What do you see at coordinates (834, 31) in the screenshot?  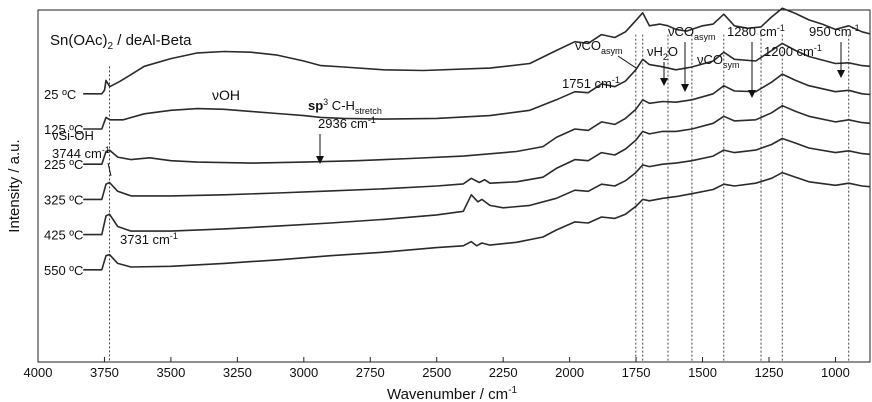 I see `annot-950: 950 cm-1` at bounding box center [834, 31].